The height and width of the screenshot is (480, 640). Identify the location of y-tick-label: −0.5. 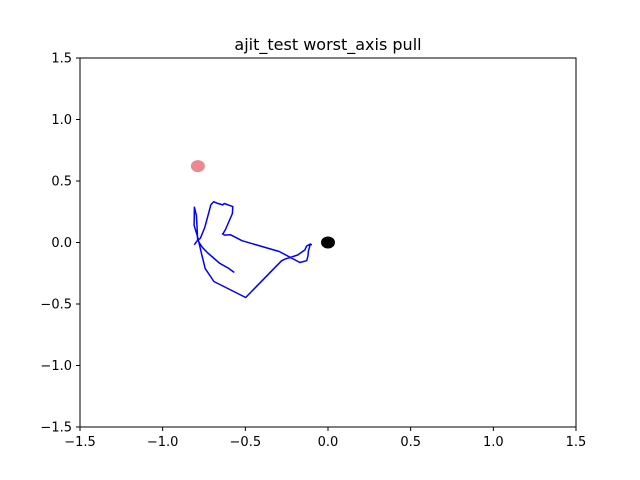
(56, 305).